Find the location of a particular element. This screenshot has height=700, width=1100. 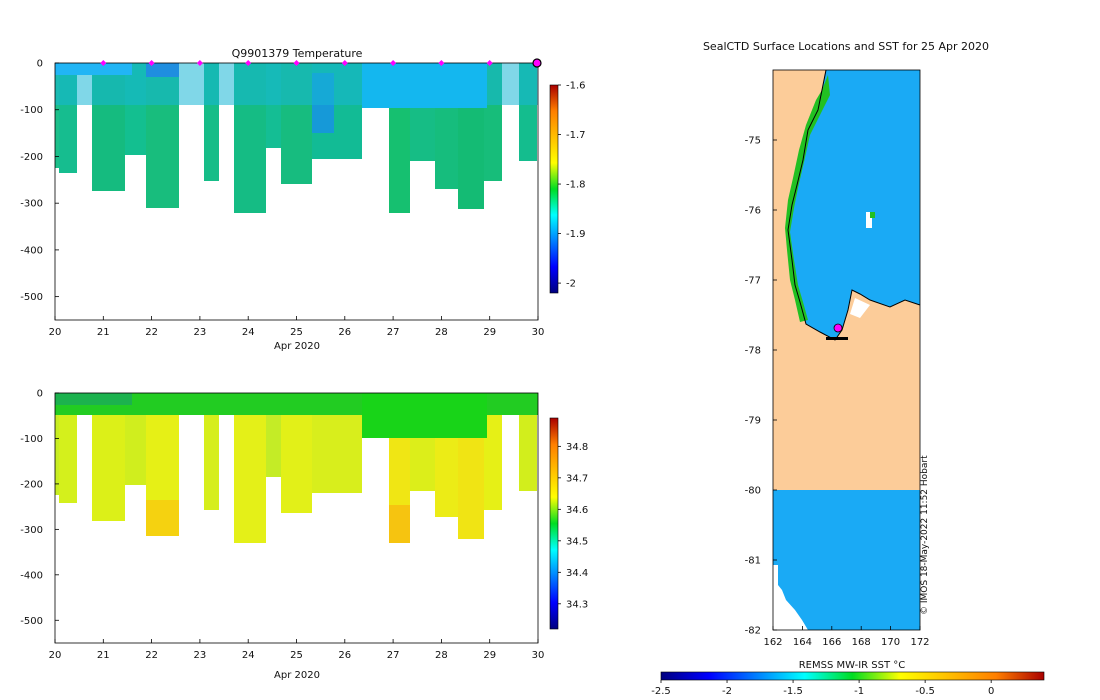

temperature-xlabel: Apr 2020 is located at coordinates (297, 346).